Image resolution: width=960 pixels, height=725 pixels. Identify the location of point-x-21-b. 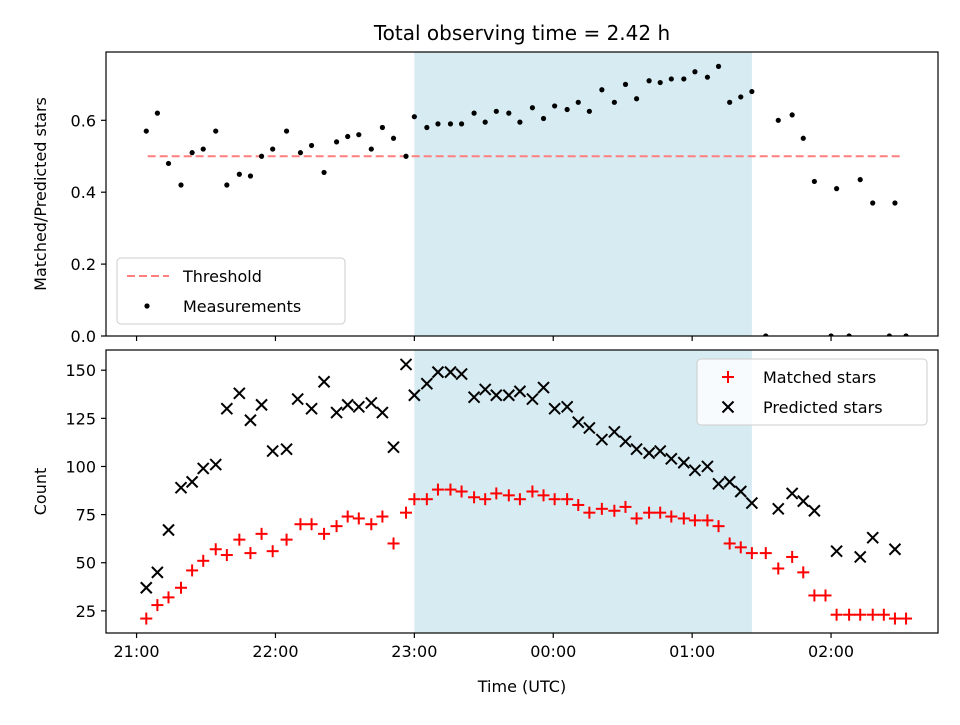
(393, 447).